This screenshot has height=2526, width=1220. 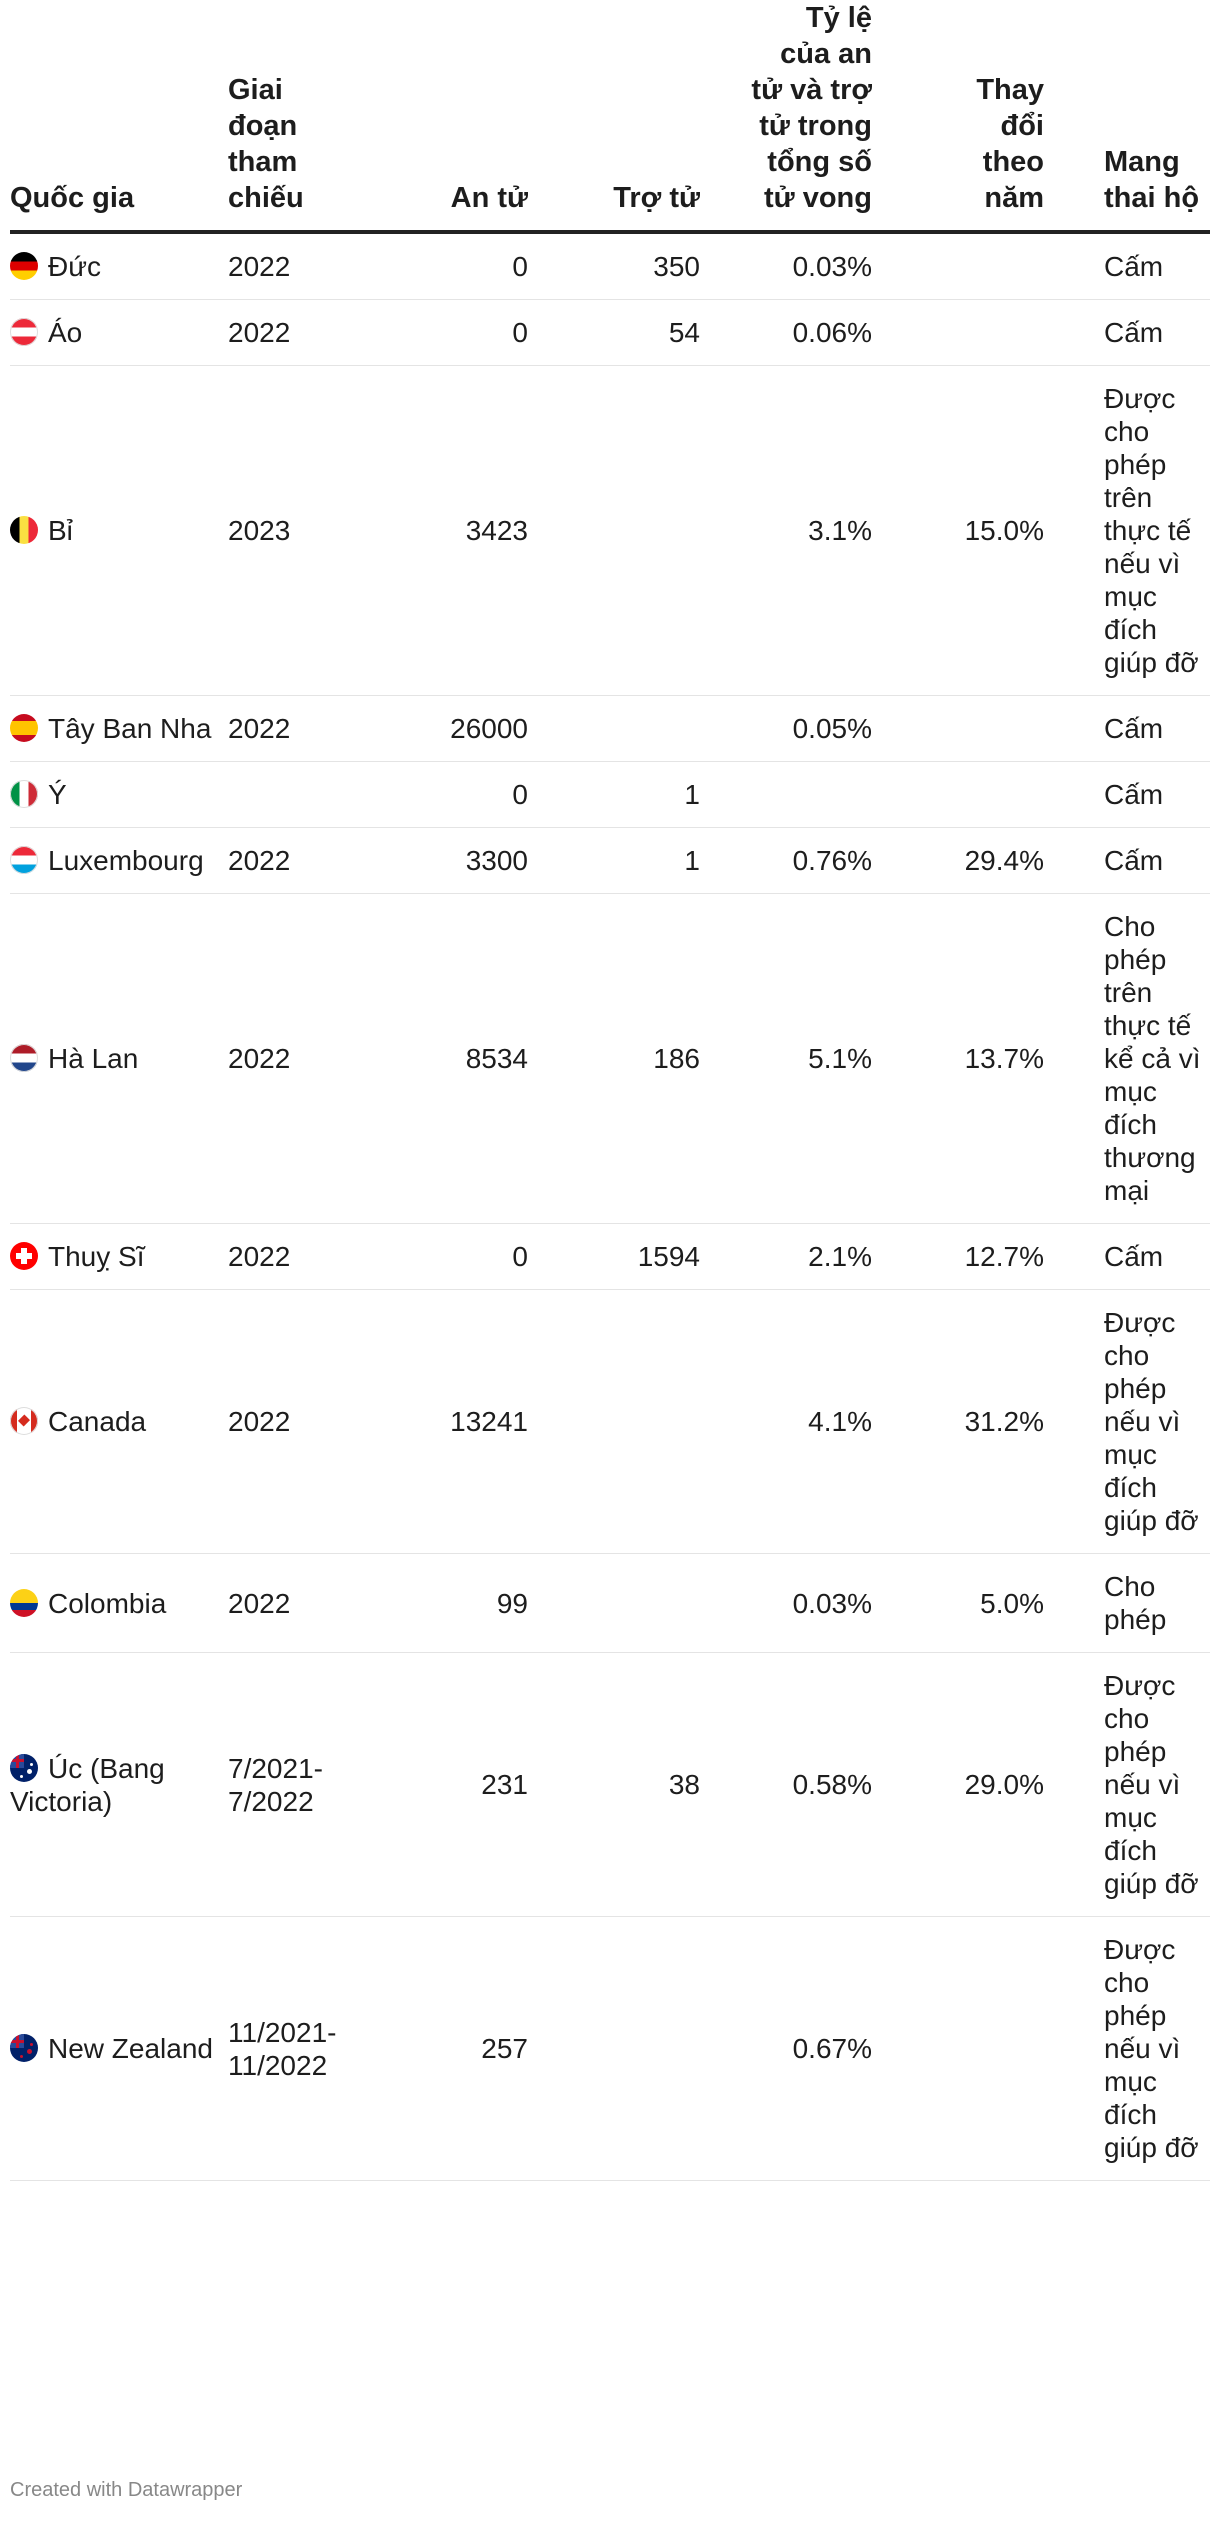 I want to click on period-cell-text: 2023, so click(x=259, y=530).